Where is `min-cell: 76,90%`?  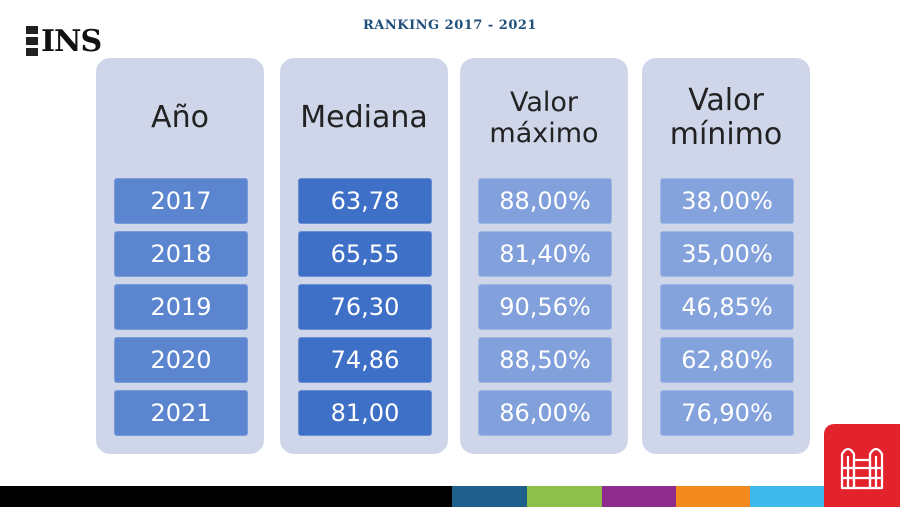
min-cell: 76,90% is located at coordinates (727, 413).